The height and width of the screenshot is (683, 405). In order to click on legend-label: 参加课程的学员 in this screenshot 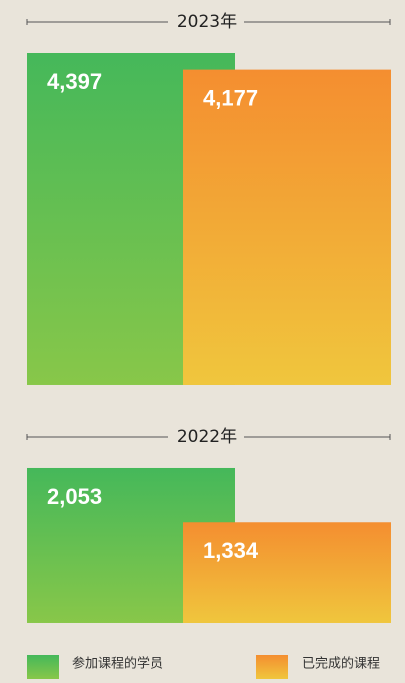, I will do `click(117, 664)`.